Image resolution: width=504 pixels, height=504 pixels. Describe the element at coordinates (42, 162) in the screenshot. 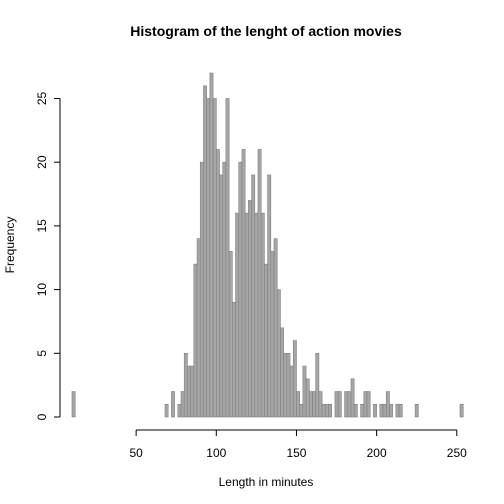

I see `y-tick-label: 20` at that location.